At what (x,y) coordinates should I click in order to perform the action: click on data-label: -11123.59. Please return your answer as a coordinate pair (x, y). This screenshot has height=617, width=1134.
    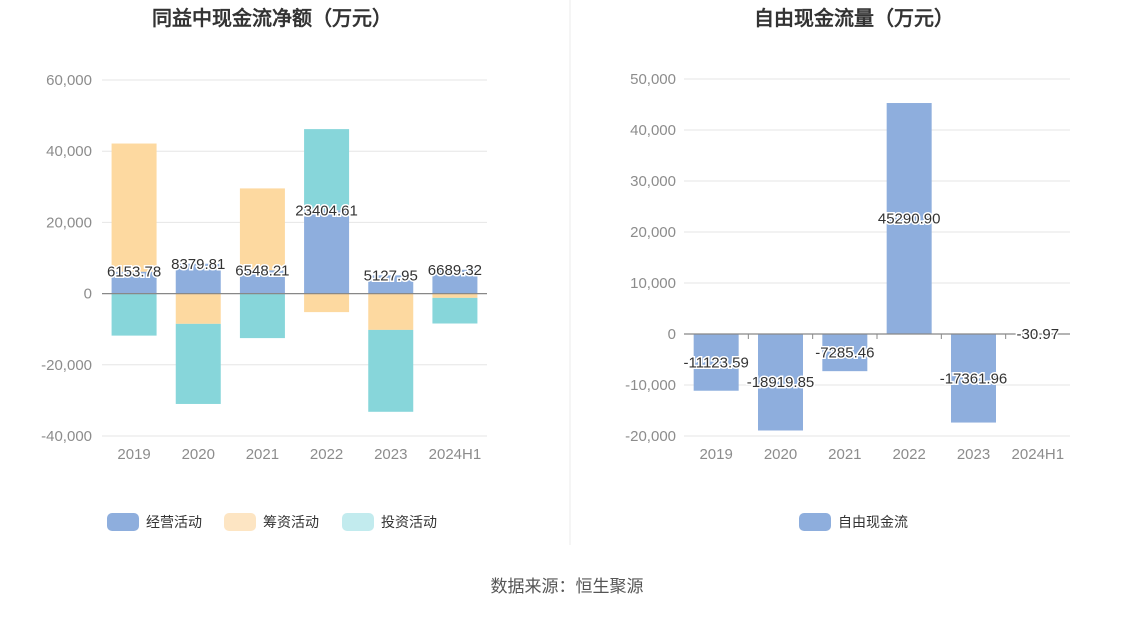
    Looking at the image, I should click on (715, 362).